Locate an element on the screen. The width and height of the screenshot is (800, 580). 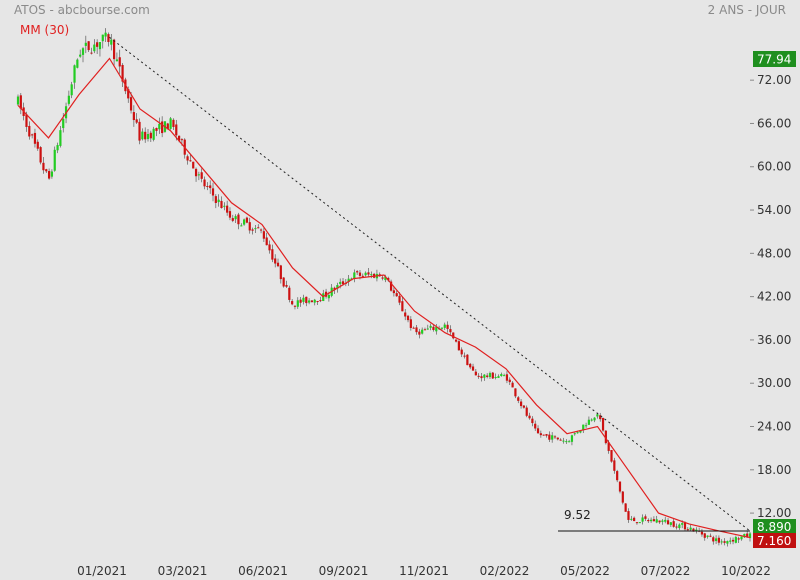
ma-legend: MM (30) is located at coordinates (44, 30).